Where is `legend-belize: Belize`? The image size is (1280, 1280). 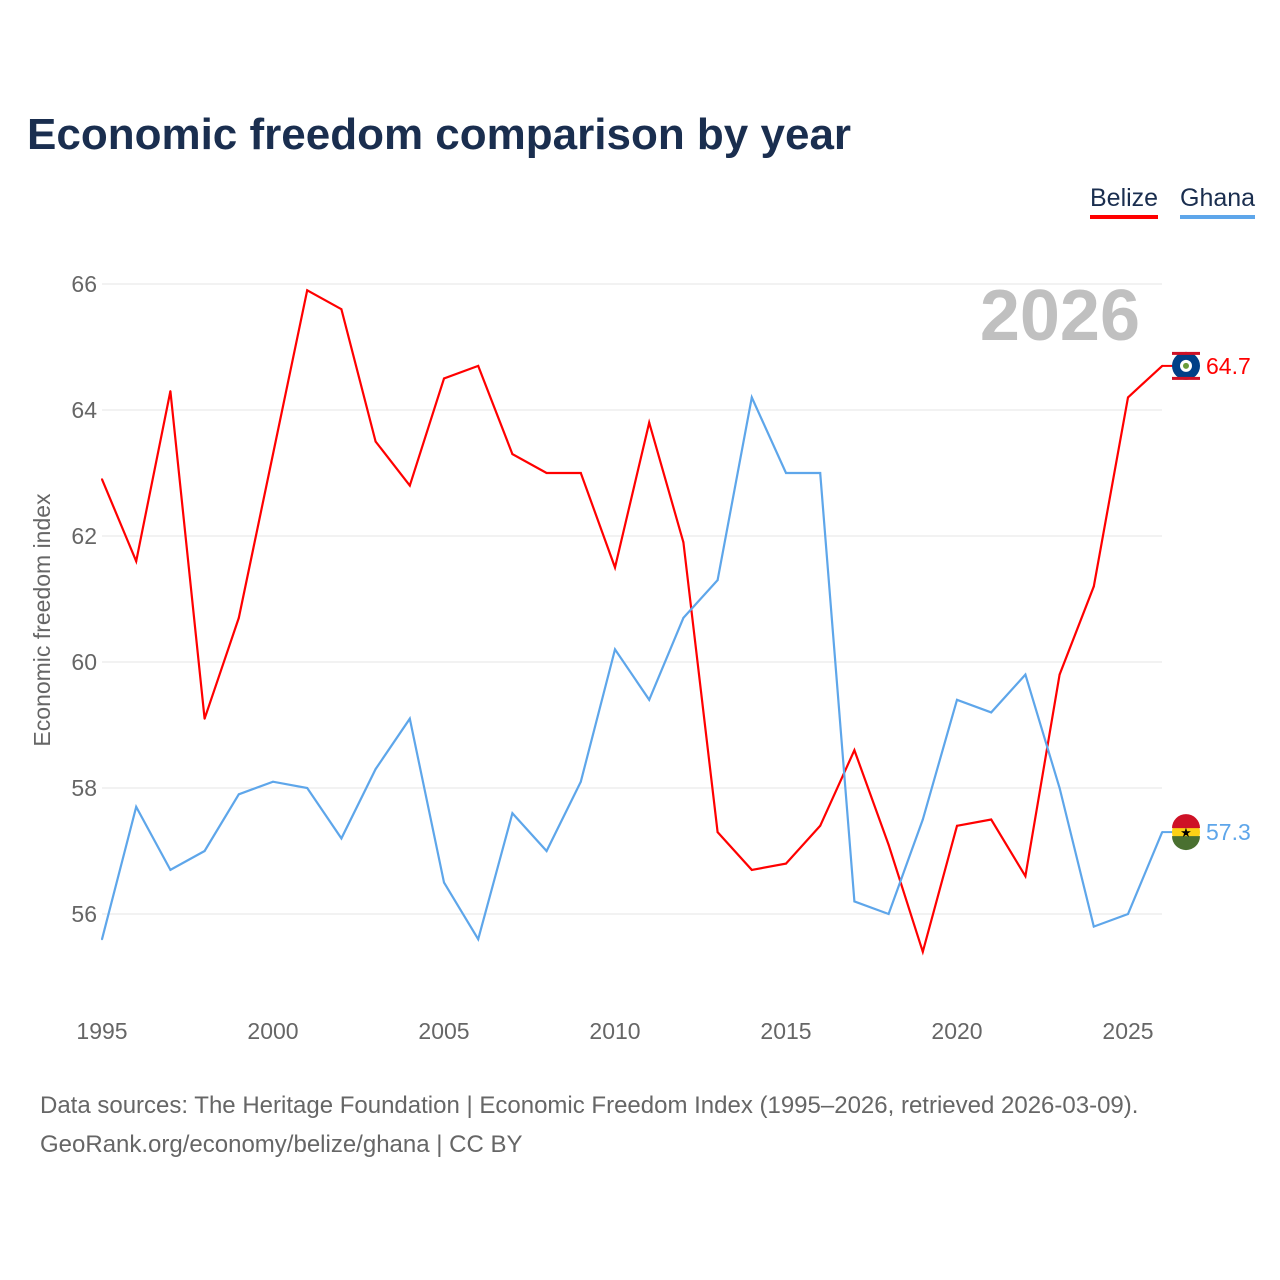 legend-belize: Belize is located at coordinates (1124, 201).